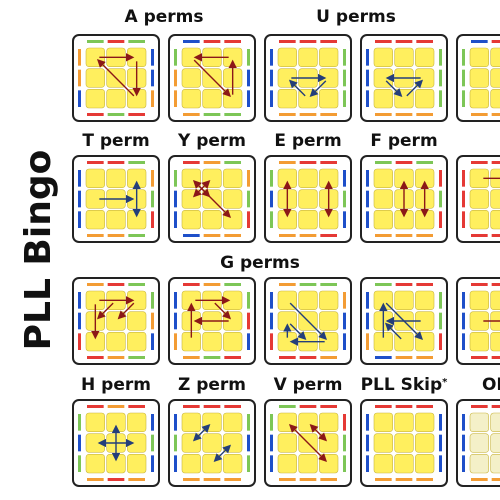  Describe the element at coordinates (212, 321) in the screenshot. I see `pll-card-gb` at that location.